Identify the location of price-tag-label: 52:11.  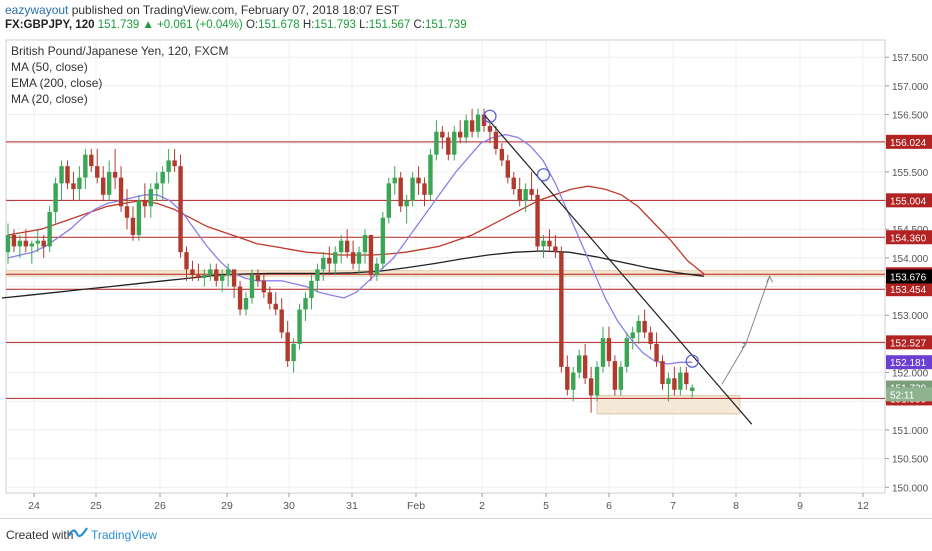
(902, 395).